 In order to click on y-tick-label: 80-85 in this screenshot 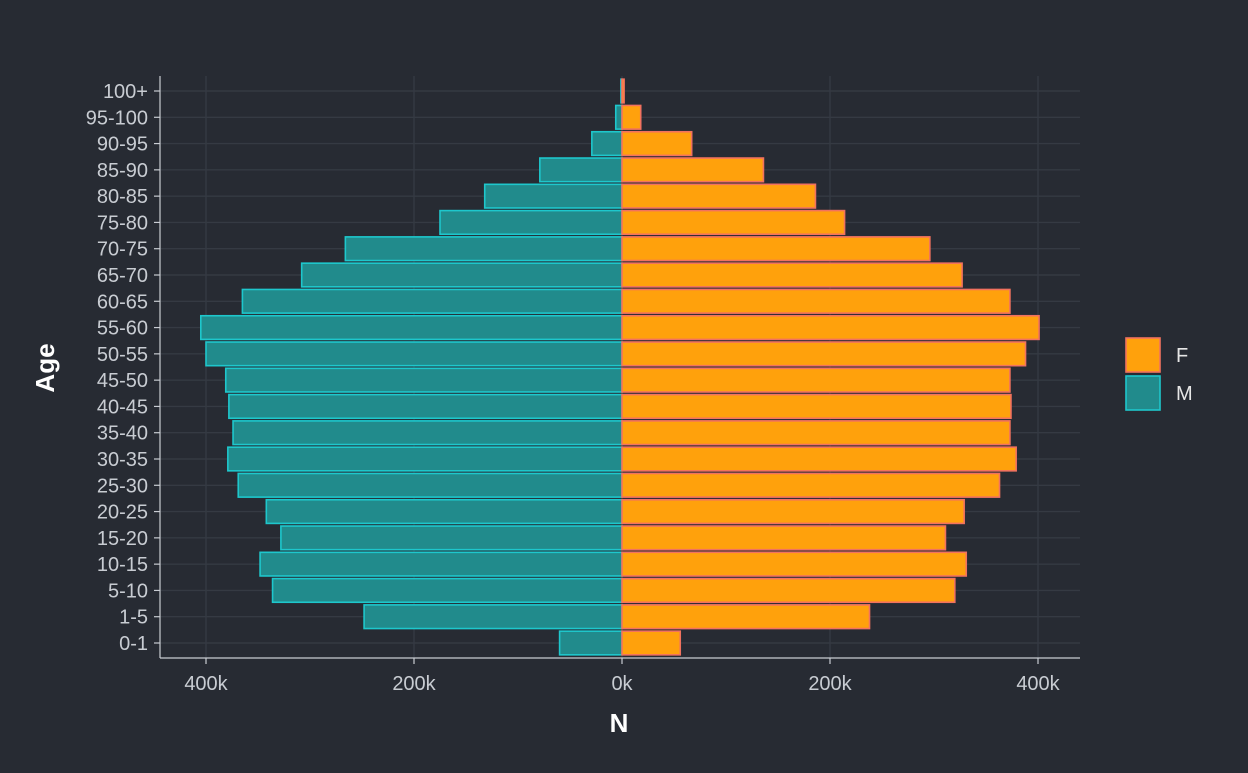, I will do `click(122, 197)`.